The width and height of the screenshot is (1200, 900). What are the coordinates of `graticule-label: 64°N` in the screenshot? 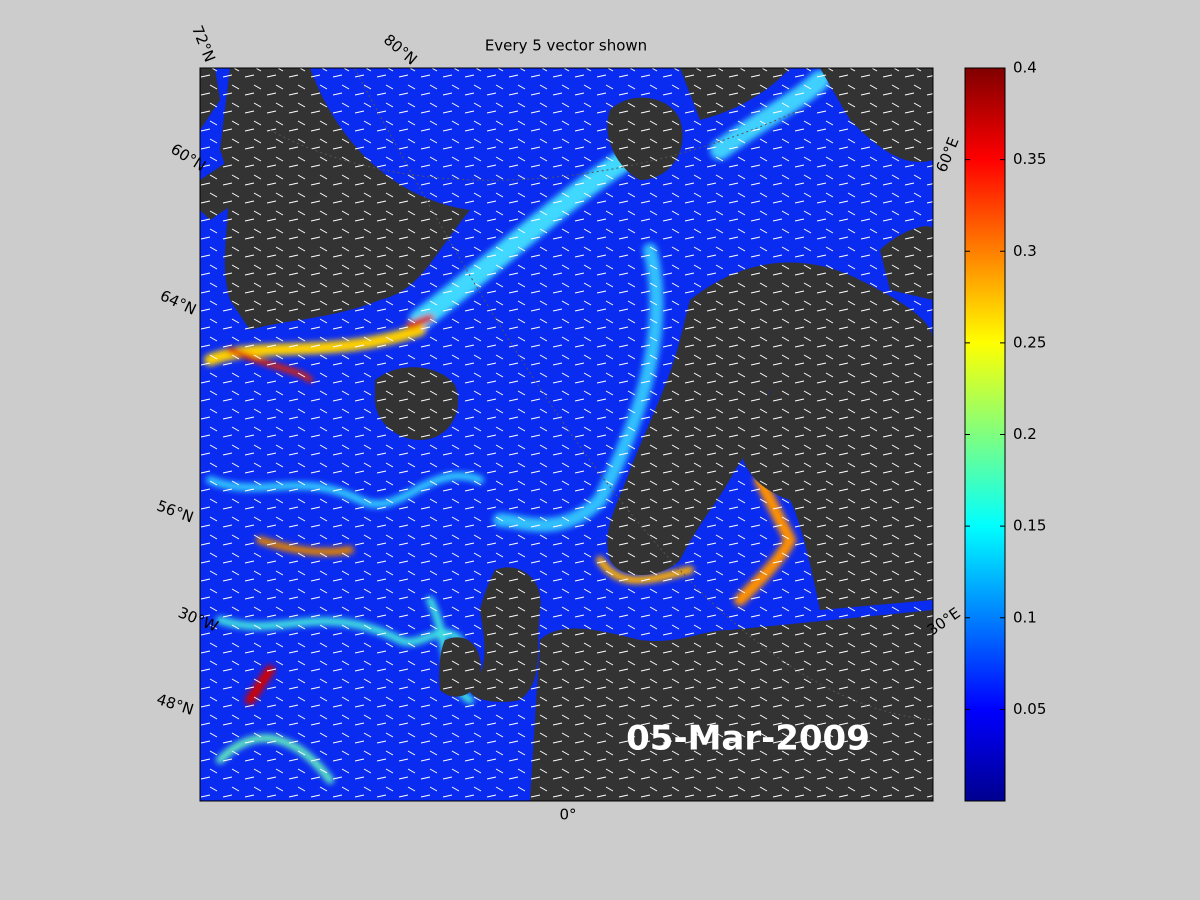 It's located at (178, 302).